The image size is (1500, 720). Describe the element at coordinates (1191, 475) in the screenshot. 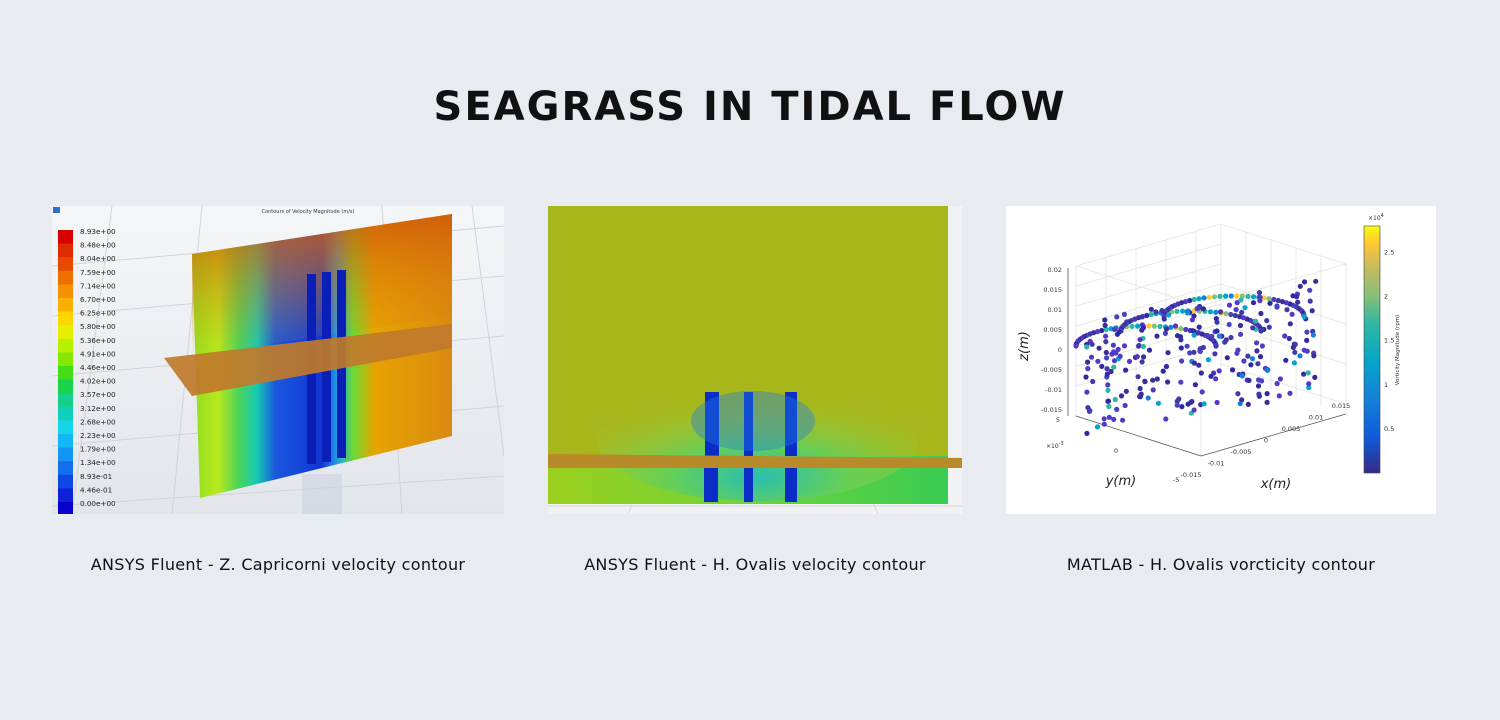

I see `x-tick-label: -0.015` at that location.